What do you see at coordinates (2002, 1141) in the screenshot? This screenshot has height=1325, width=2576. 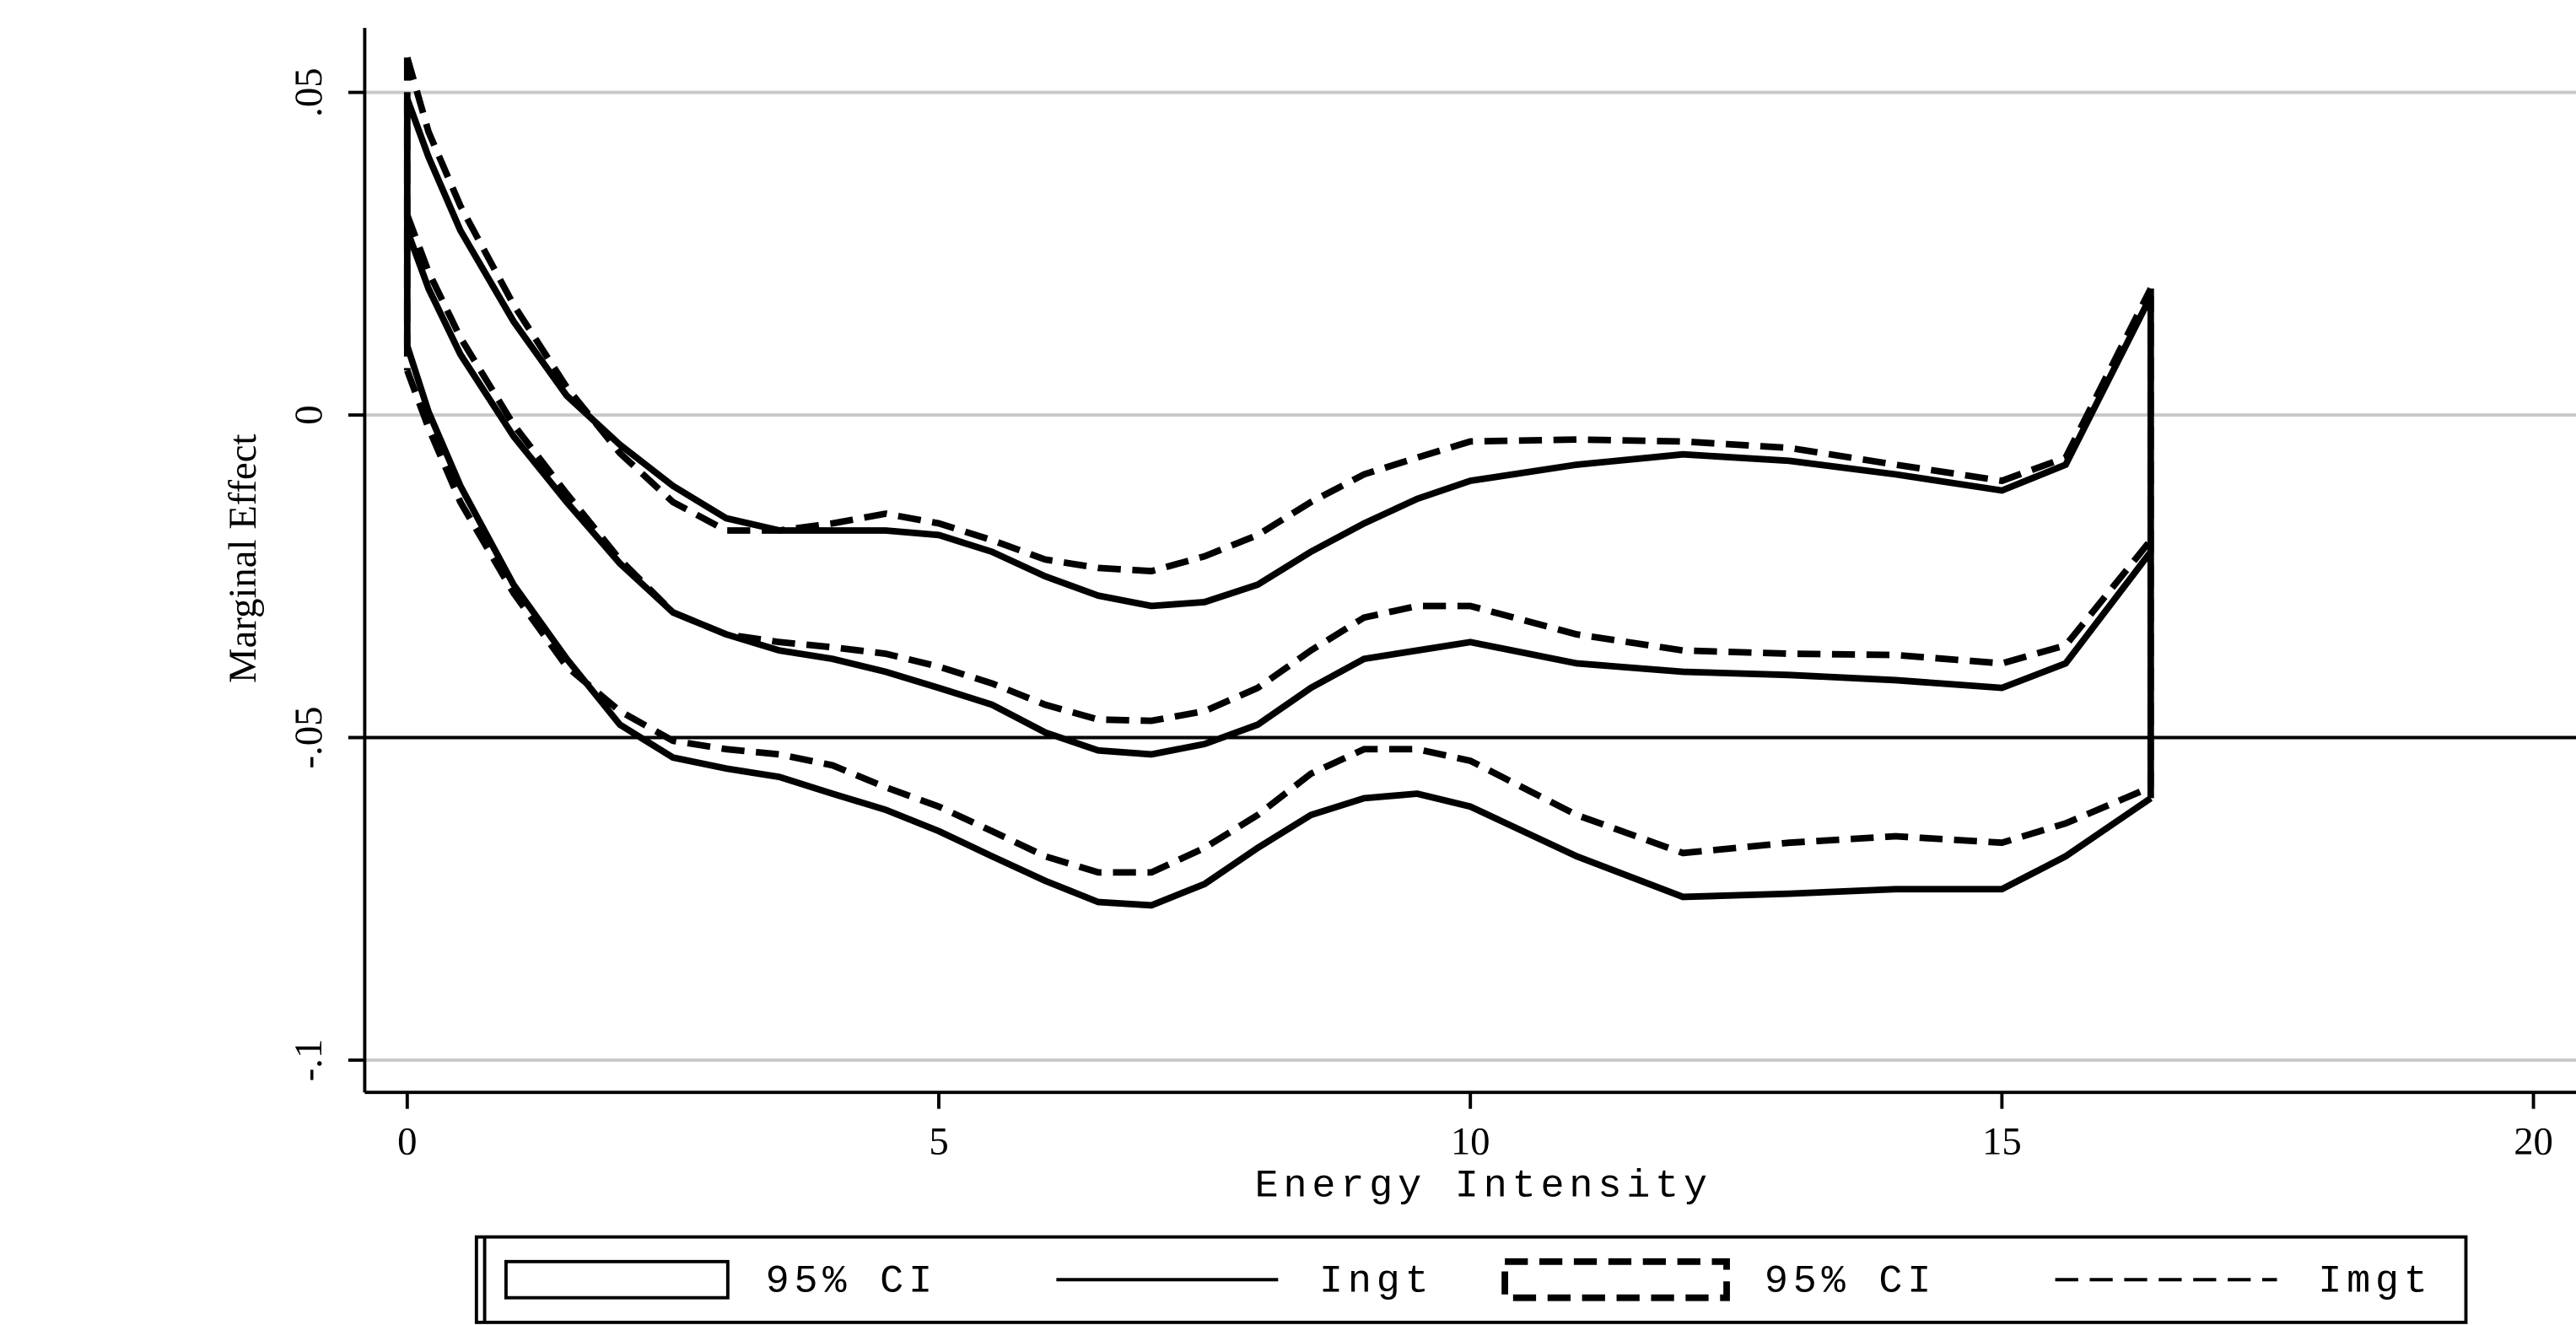 I see `x-tick-label: 15` at bounding box center [2002, 1141].